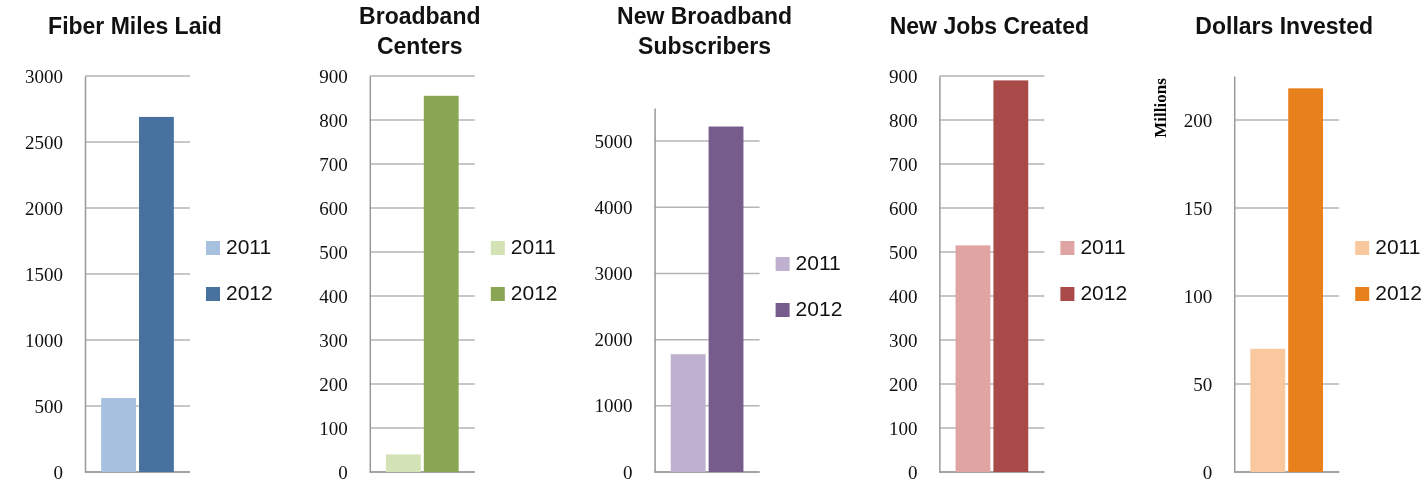 The image size is (1424, 486). Describe the element at coordinates (613, 141) in the screenshot. I see `y-tick-label: 5000` at that location.